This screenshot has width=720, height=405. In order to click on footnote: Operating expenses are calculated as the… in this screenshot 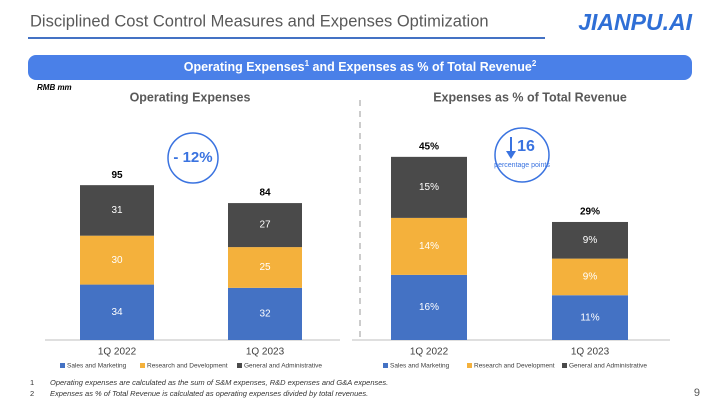, I will do `click(219, 382)`.